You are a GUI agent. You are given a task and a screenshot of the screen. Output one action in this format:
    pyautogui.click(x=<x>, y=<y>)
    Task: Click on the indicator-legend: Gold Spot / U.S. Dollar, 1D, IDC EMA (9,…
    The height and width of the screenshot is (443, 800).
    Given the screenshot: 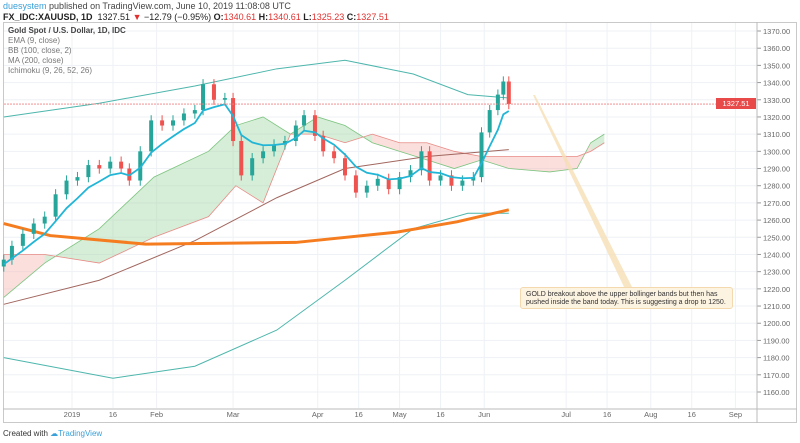 What is the action you would take?
    pyautogui.click(x=67, y=51)
    